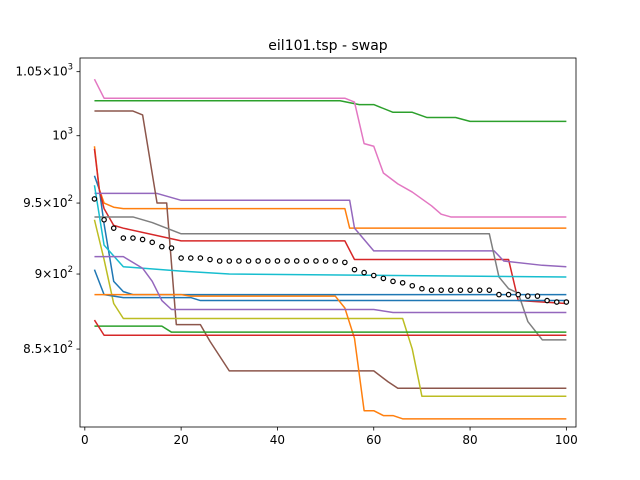  Describe the element at coordinates (277, 440) in the screenshot. I see `x-tick-label: 40` at that location.